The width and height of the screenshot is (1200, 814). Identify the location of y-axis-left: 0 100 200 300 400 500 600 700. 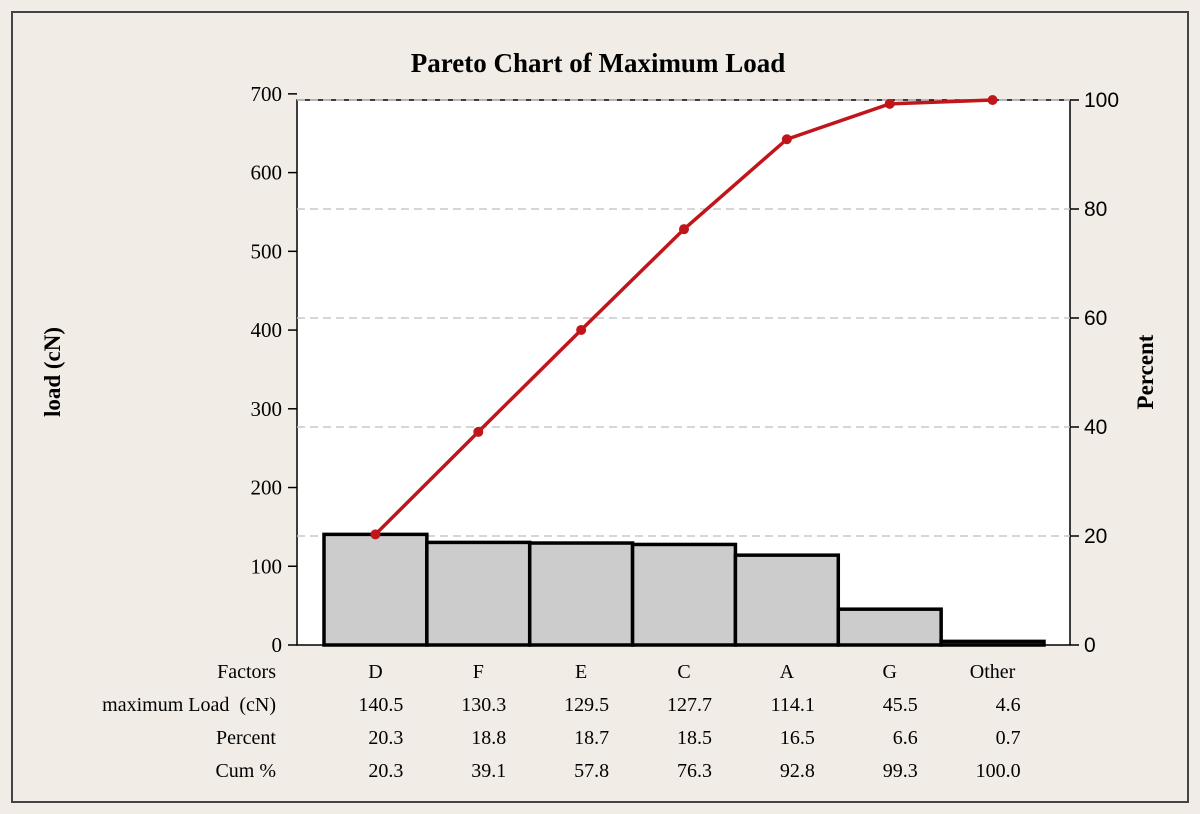
(274, 369).